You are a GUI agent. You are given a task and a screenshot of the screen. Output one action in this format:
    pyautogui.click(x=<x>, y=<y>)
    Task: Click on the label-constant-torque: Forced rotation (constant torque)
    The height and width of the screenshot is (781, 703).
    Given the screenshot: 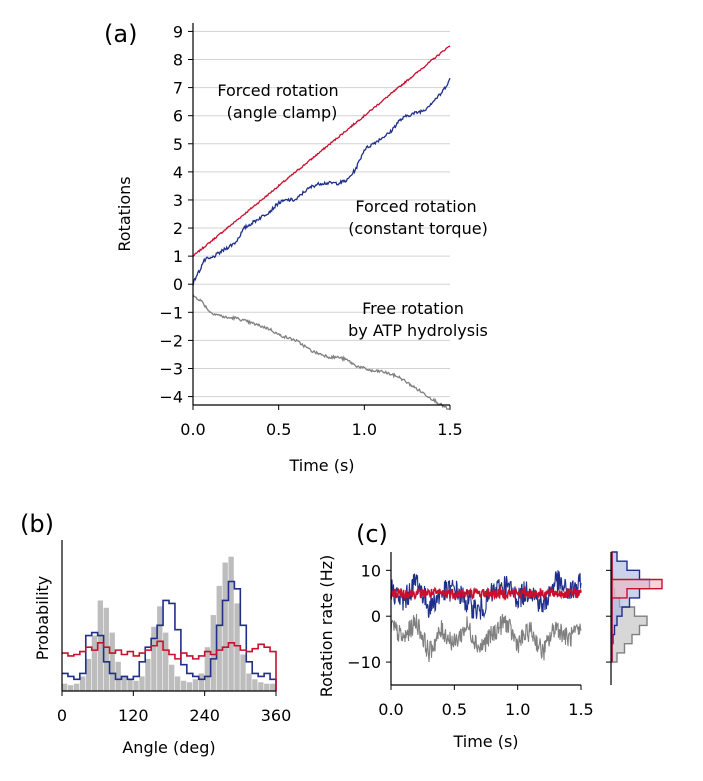 What is the action you would take?
    pyautogui.click(x=418, y=217)
    